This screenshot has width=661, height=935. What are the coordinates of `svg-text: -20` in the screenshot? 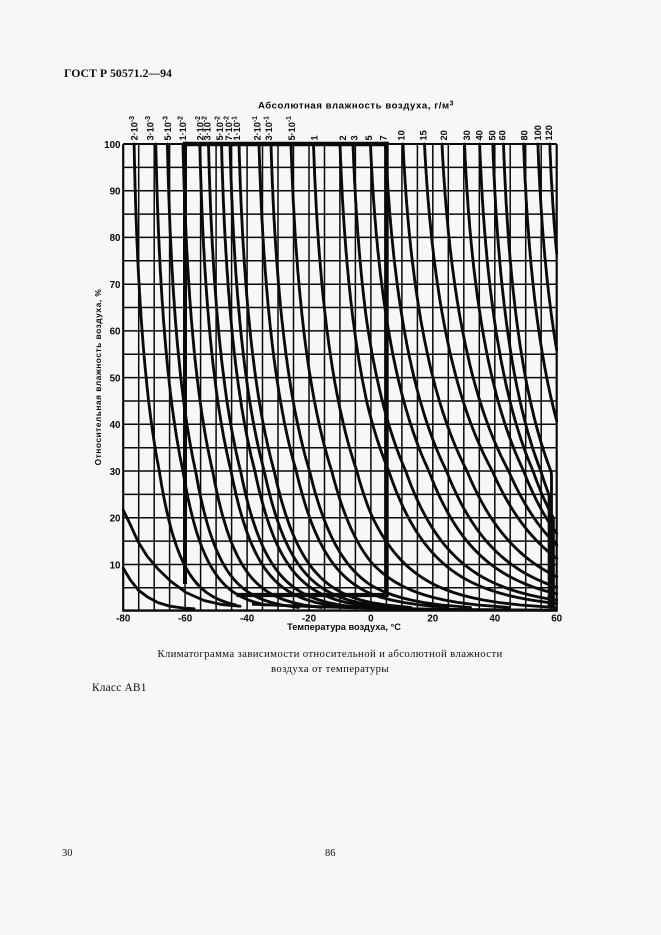 It's located at (309, 619).